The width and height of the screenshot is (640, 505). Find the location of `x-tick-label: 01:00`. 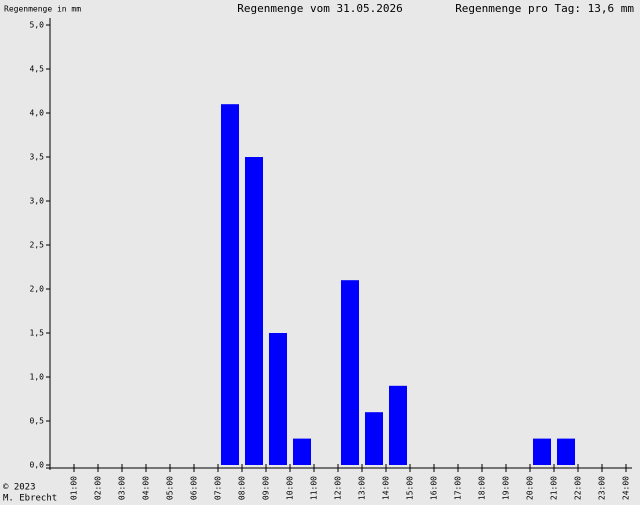

x-tick-label: 01:00 is located at coordinates (74, 488).